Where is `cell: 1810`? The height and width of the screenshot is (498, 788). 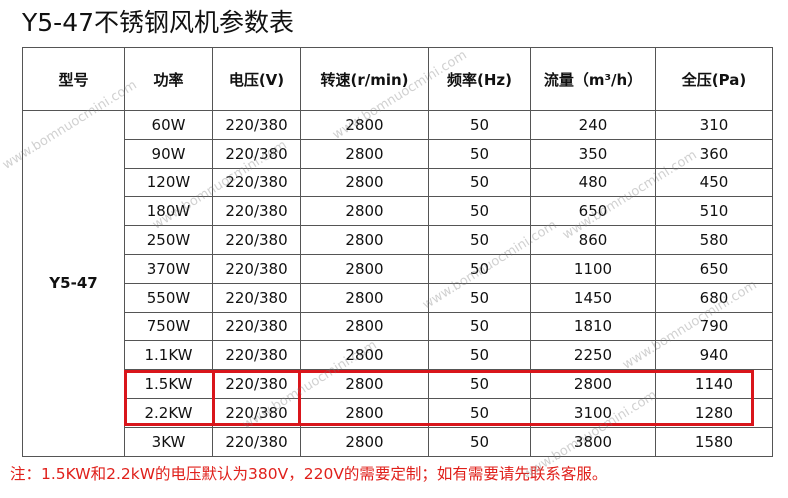
cell: 1810 is located at coordinates (593, 326).